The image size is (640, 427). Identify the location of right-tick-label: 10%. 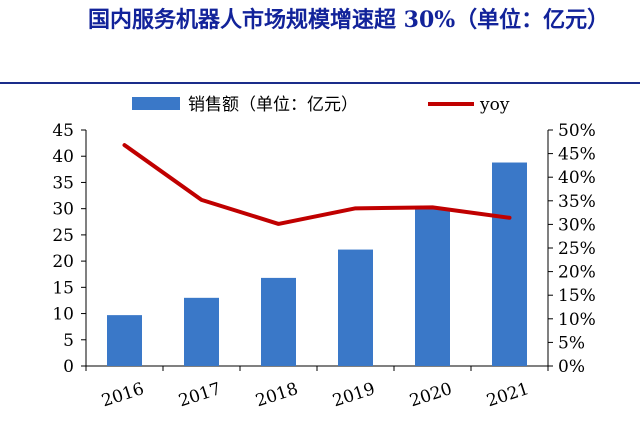
(577, 320).